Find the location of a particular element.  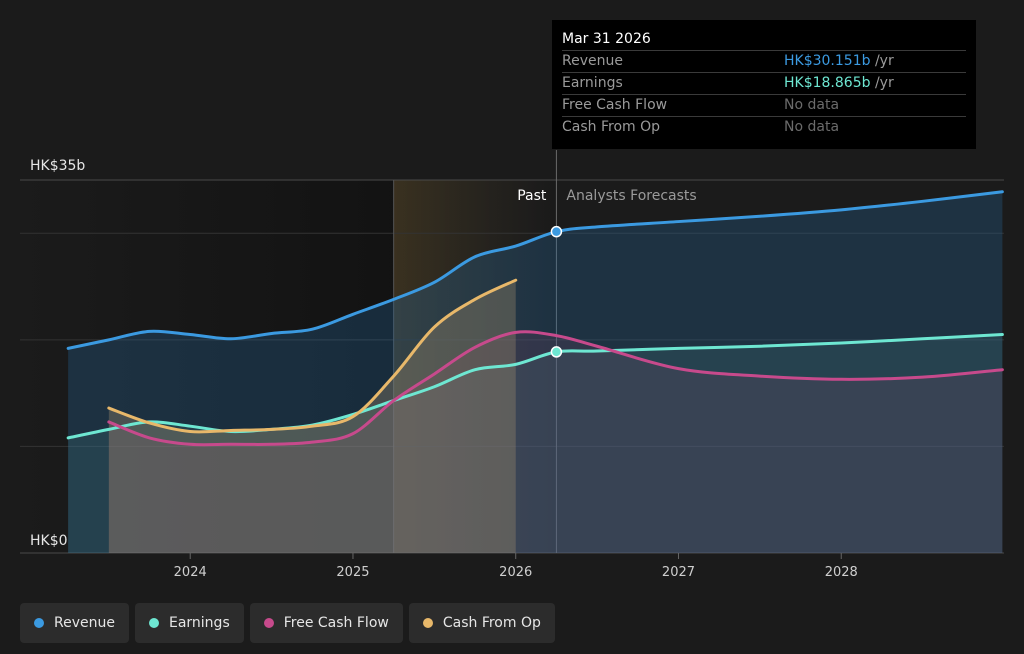

earnings-marker-point is located at coordinates (556, 352).